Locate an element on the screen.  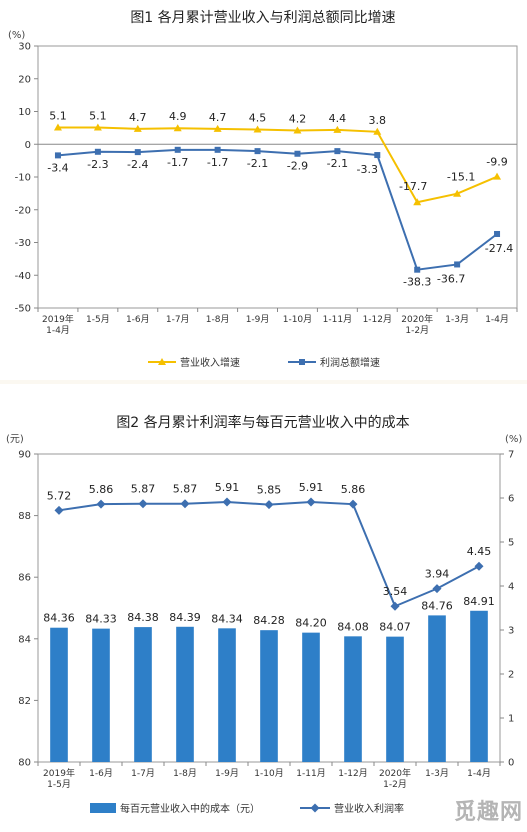
chart-1-profit-label: -3.3 is located at coordinates (367, 169).